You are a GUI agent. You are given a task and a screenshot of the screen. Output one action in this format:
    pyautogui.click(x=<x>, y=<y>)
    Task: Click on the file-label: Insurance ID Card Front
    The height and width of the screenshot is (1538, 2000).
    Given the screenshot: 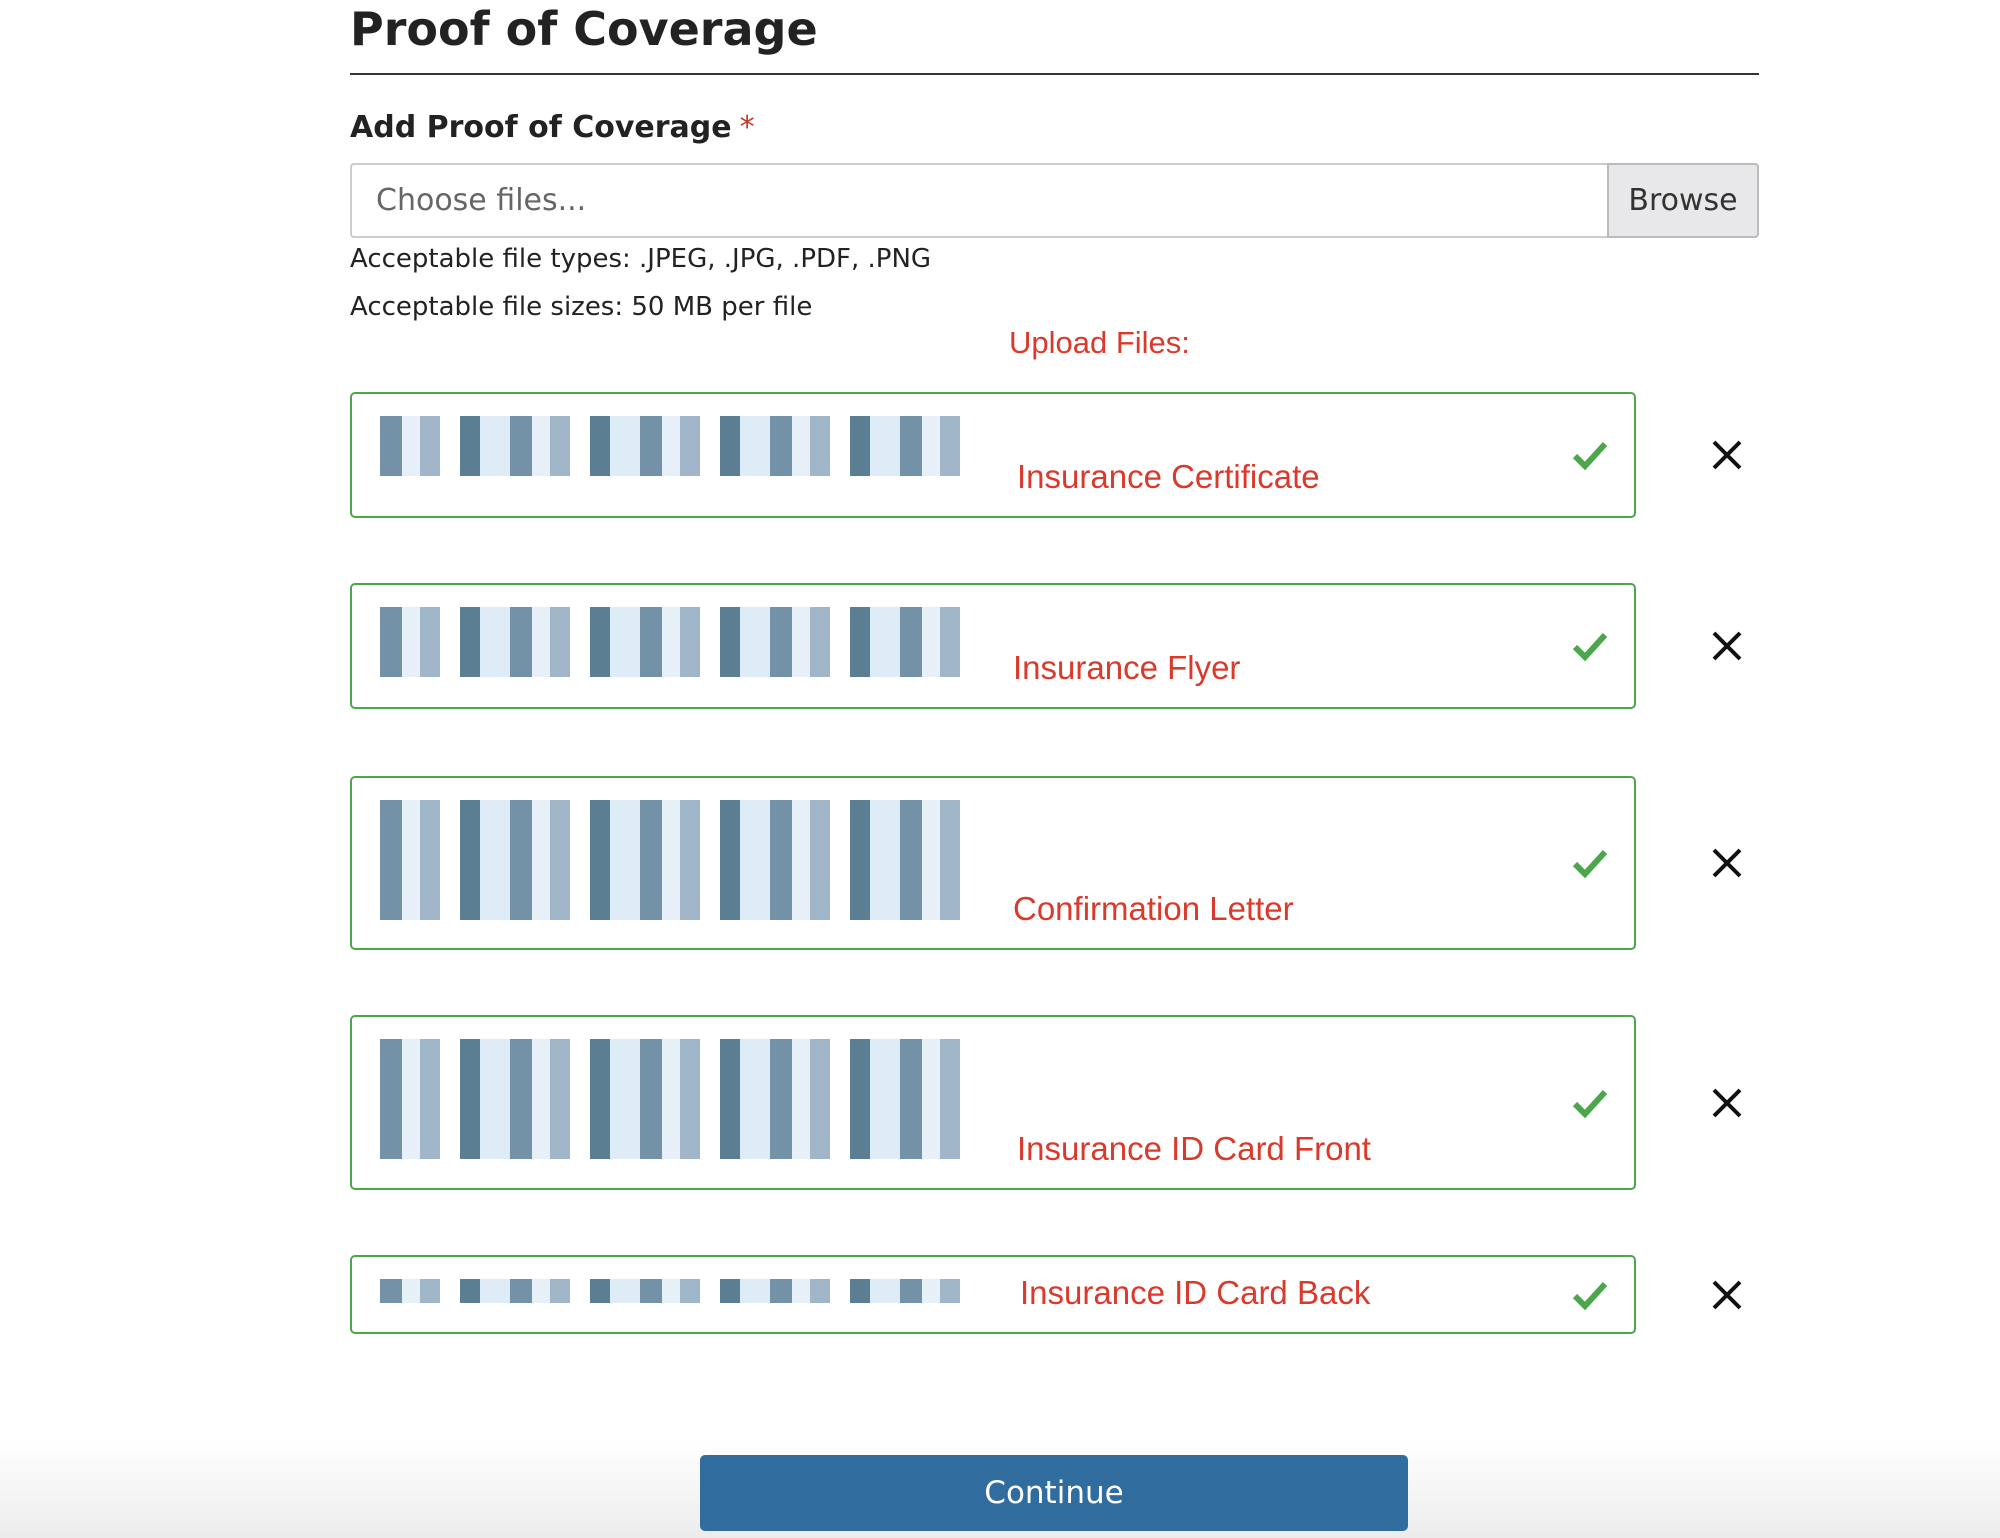 What is the action you would take?
    pyautogui.click(x=1194, y=1148)
    